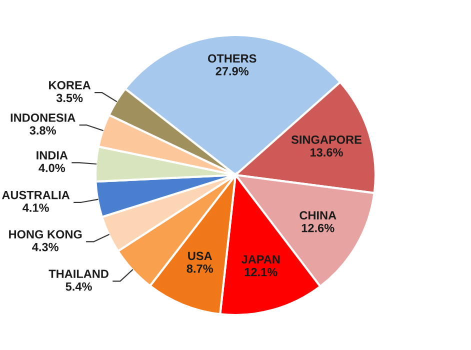 Image resolution: width=471 pixels, height=350 pixels. Describe the element at coordinates (200, 268) in the screenshot. I see `data-label: 8.7%` at that location.